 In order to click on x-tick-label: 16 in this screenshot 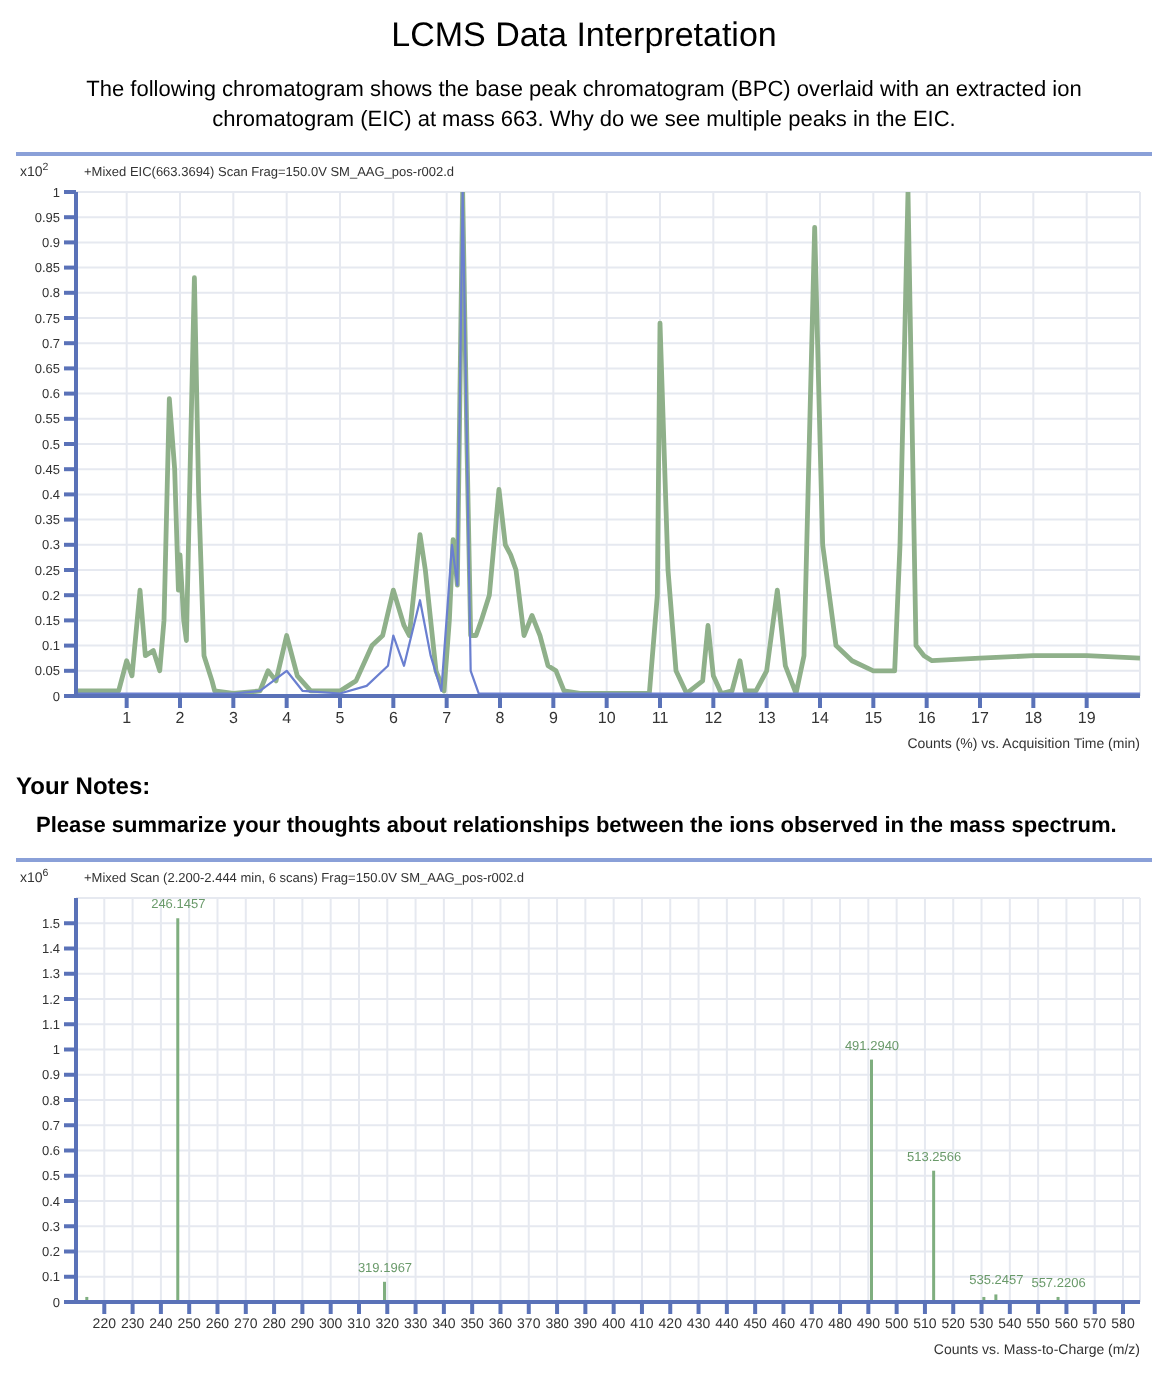, I will do `click(927, 718)`.